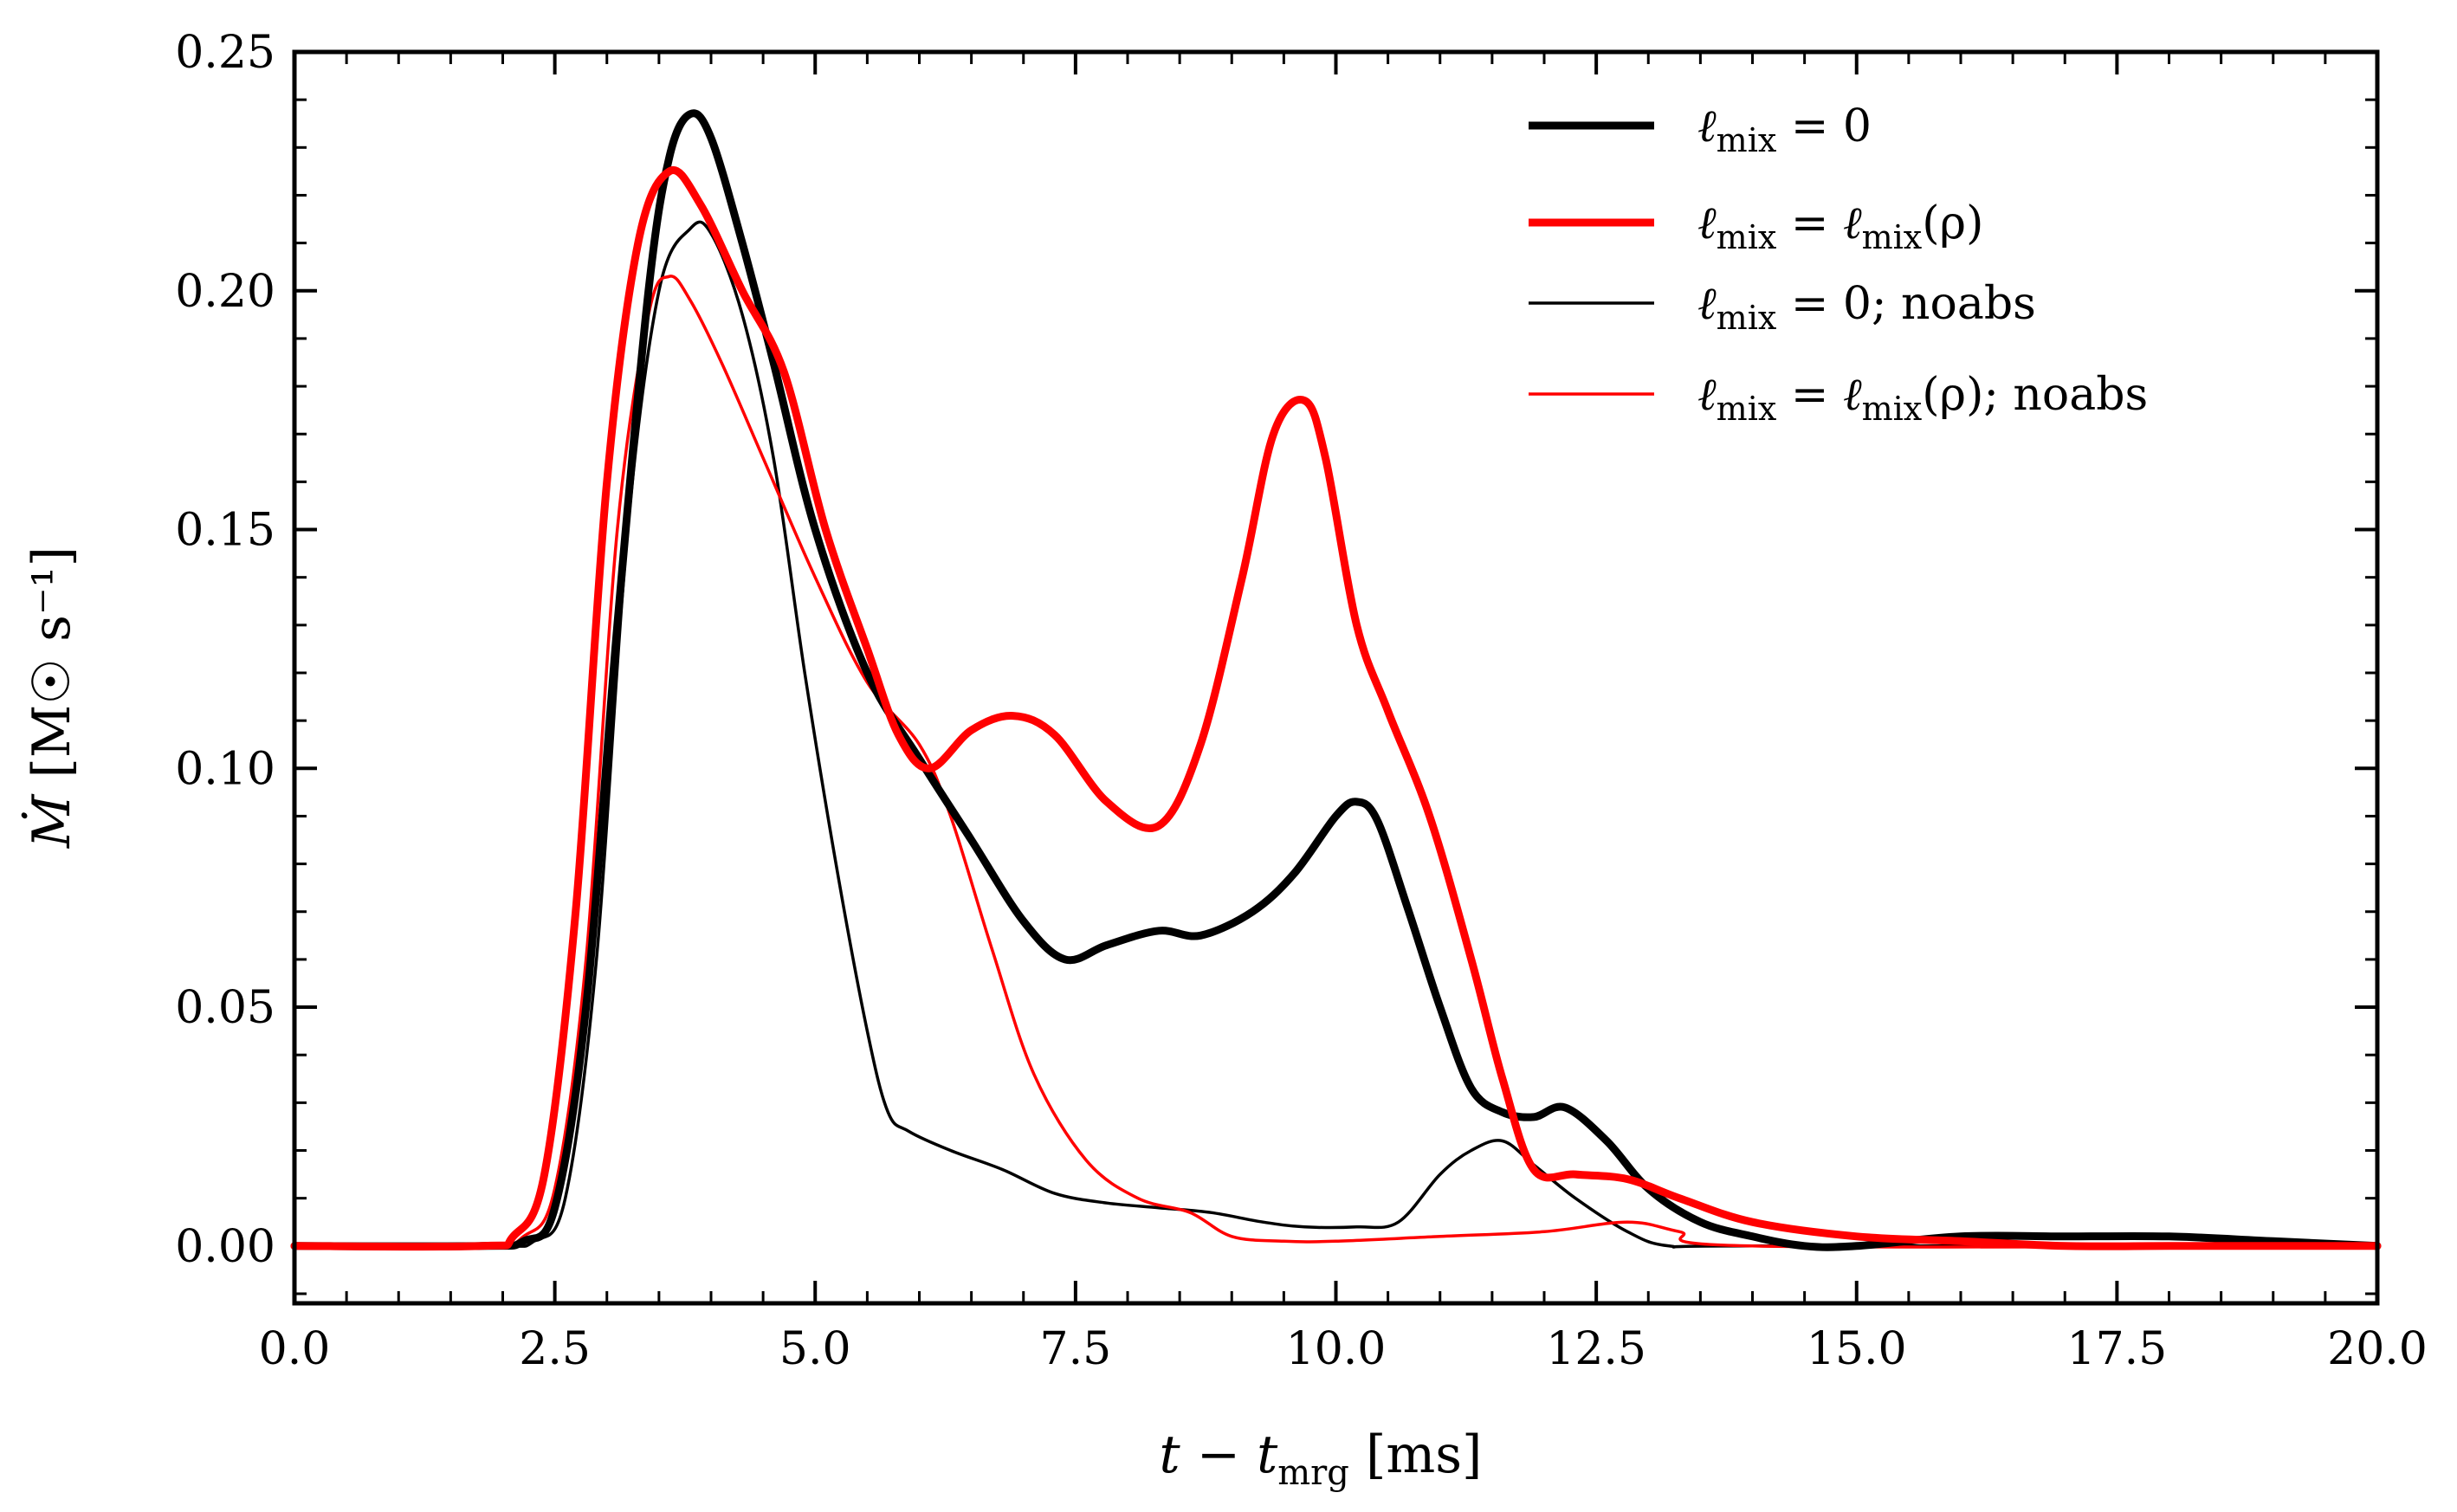  What do you see at coordinates (1322, 1459) in the screenshot?
I see `x-axis-label: t − tmrg [ms]` at bounding box center [1322, 1459].